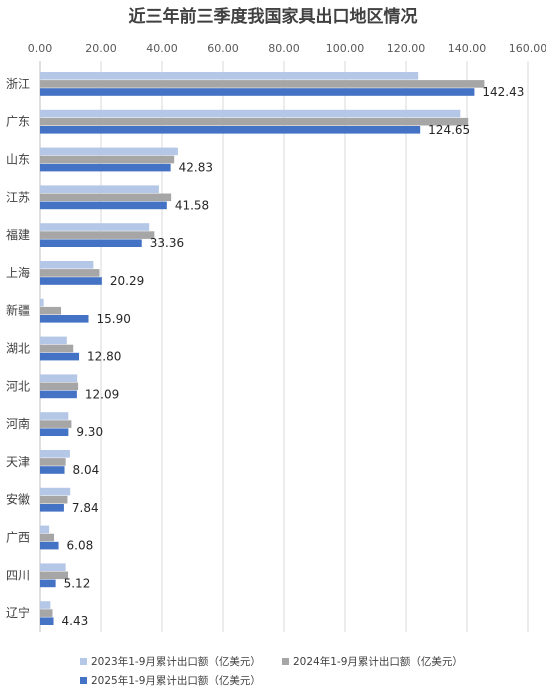  Describe the element at coordinates (18, 197) in the screenshot. I see `category-label: 江苏` at that location.